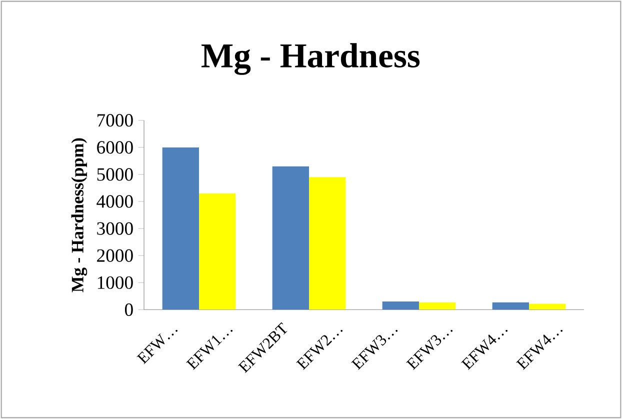  I want to click on y-tick-label: 2000, so click(115, 255).